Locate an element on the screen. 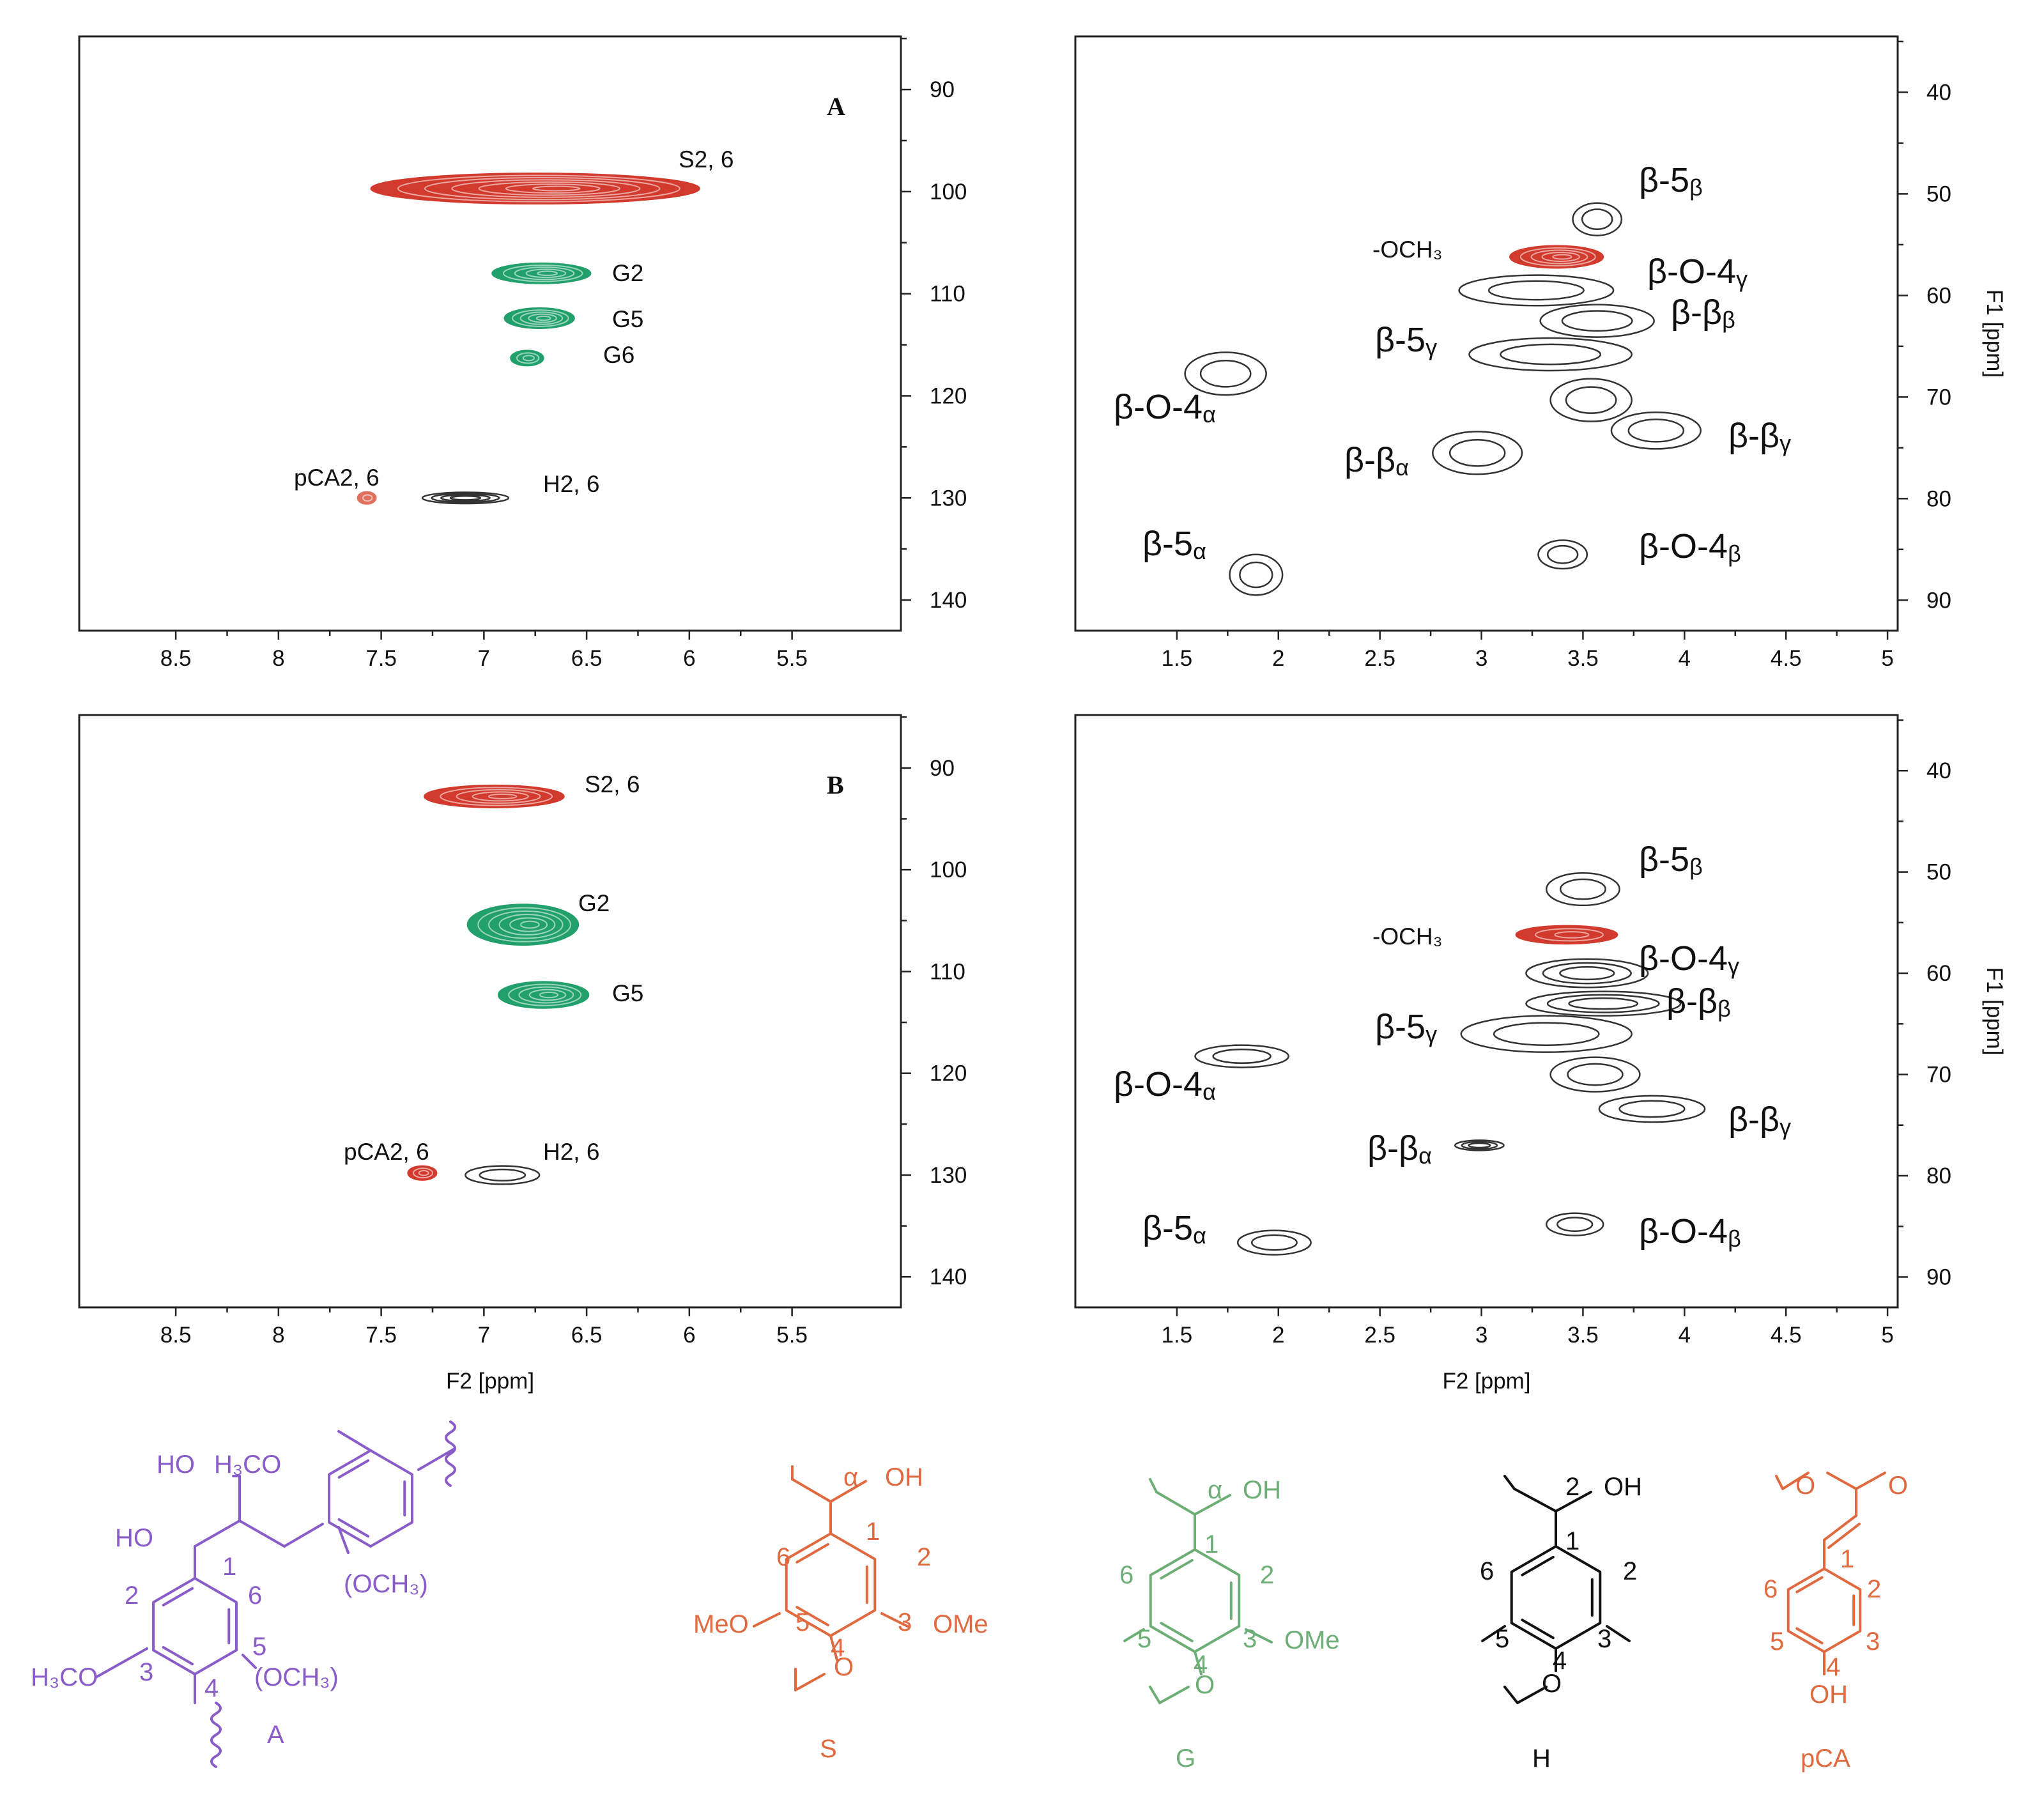 This screenshot has width=2044, height=1793. peak-label: β-5β is located at coordinates (1671, 181).